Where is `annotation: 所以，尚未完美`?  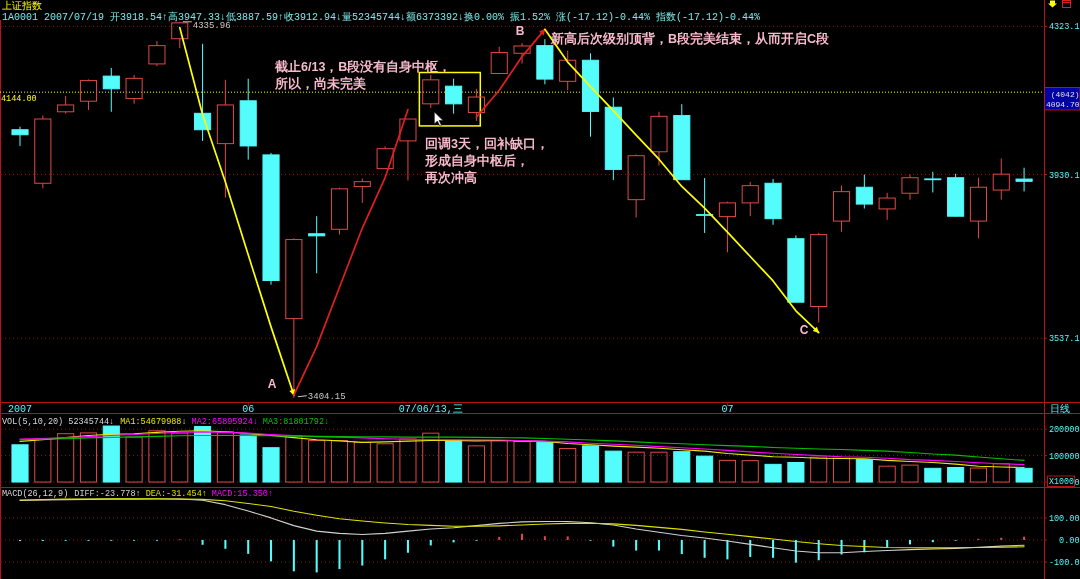
annotation: 所以，尚未完美 is located at coordinates (320, 83).